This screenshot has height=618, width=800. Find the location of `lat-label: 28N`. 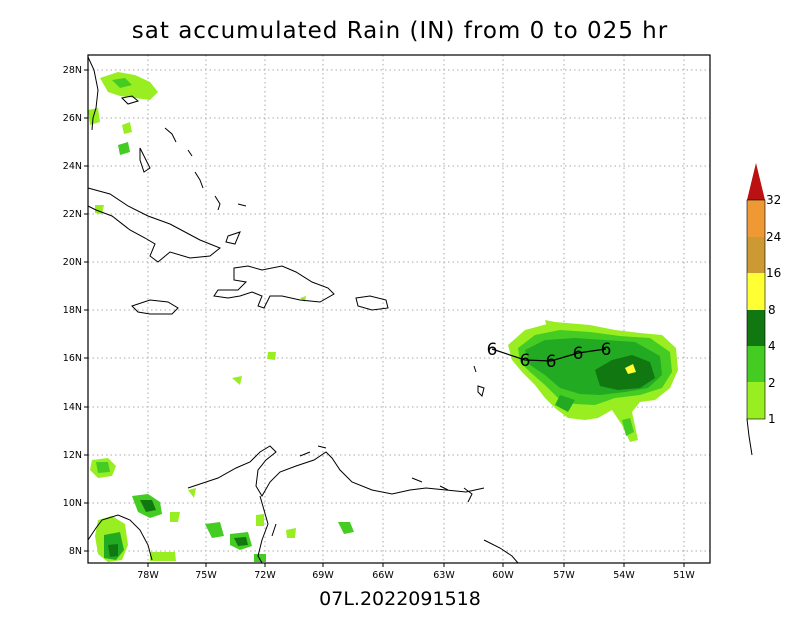

lat-label: 28N is located at coordinates (72, 70).